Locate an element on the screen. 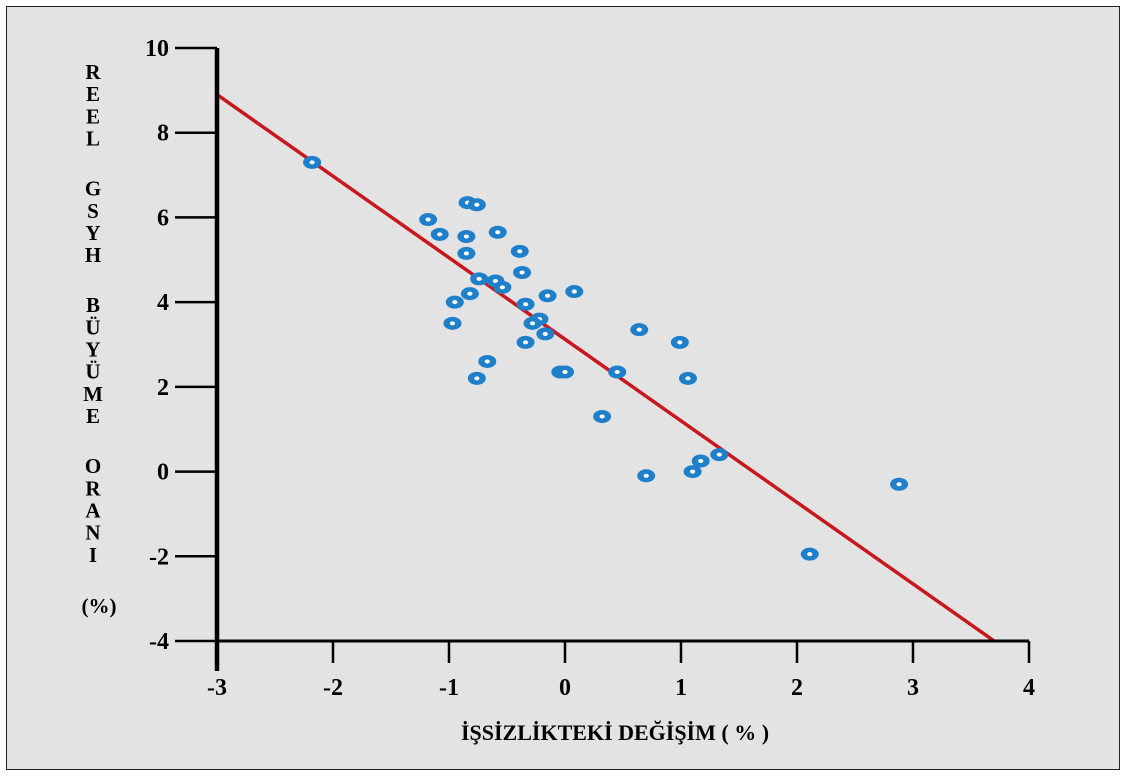 The image size is (1126, 776). y-tick-label: 8 is located at coordinates (163, 134).